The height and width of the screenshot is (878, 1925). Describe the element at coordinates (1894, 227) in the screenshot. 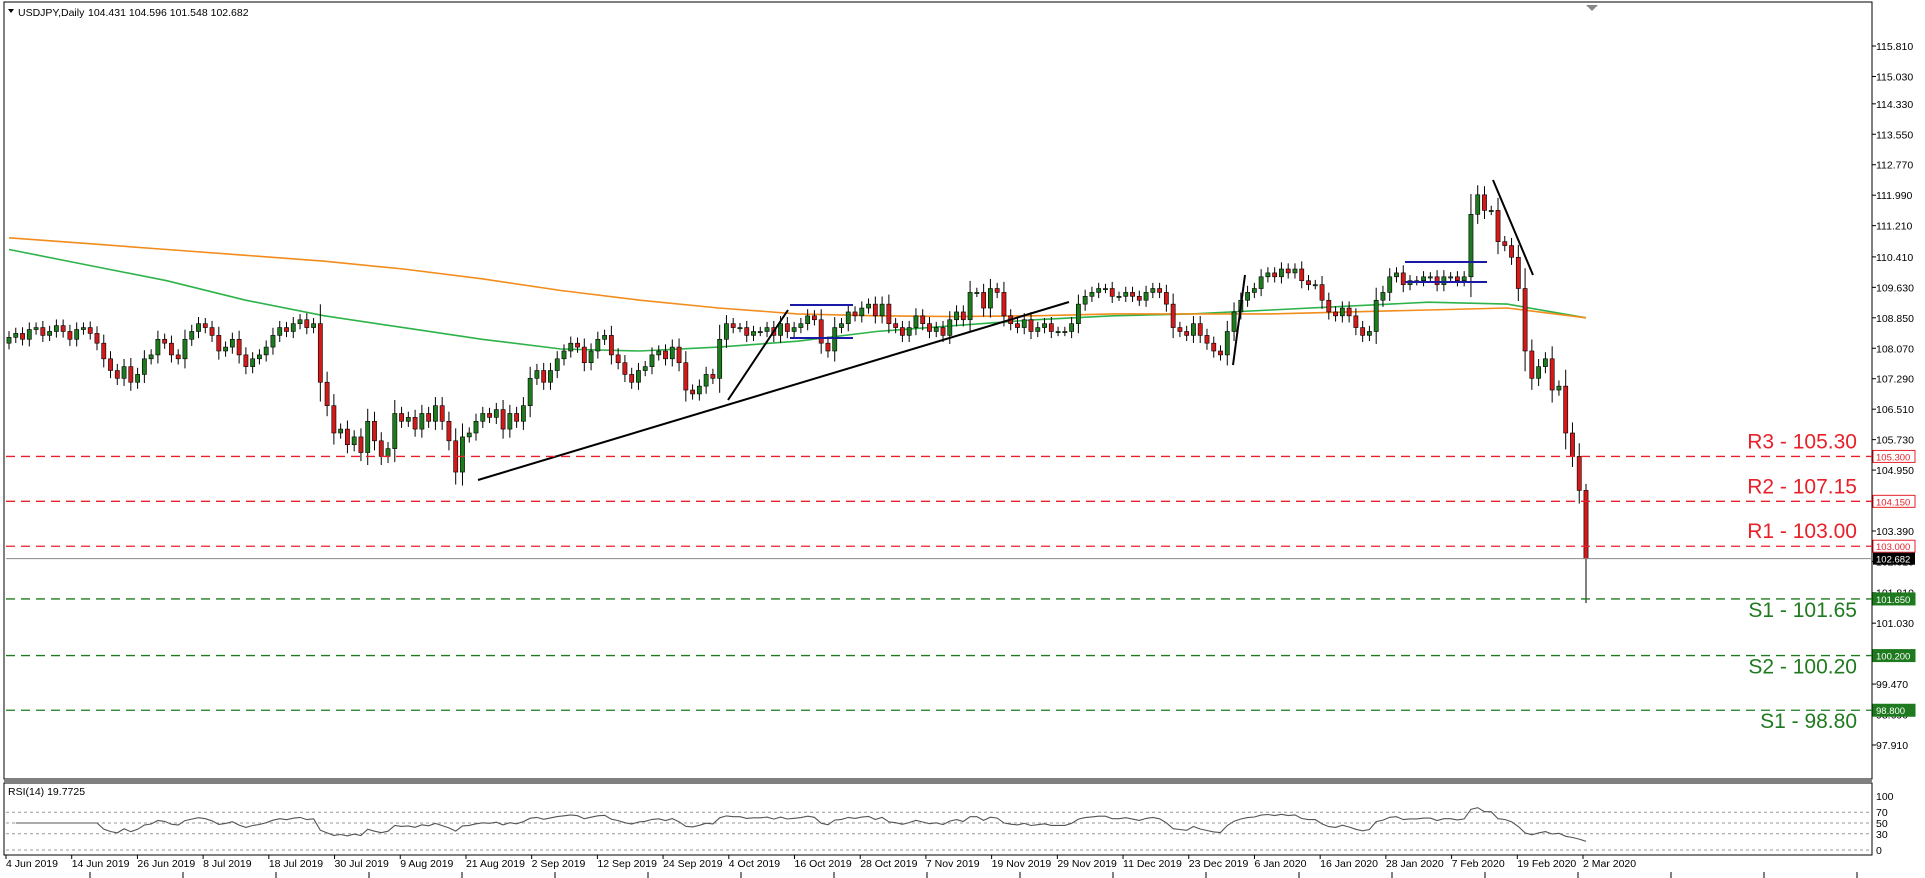

I see `price-tick-label: 111.210` at that location.